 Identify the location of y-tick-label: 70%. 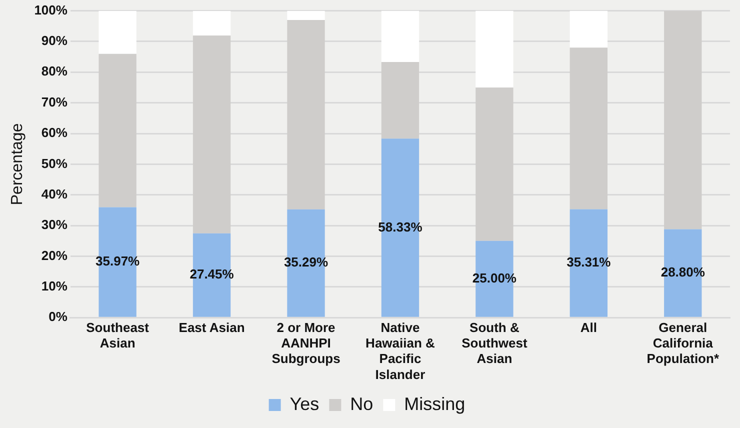
(54, 102).